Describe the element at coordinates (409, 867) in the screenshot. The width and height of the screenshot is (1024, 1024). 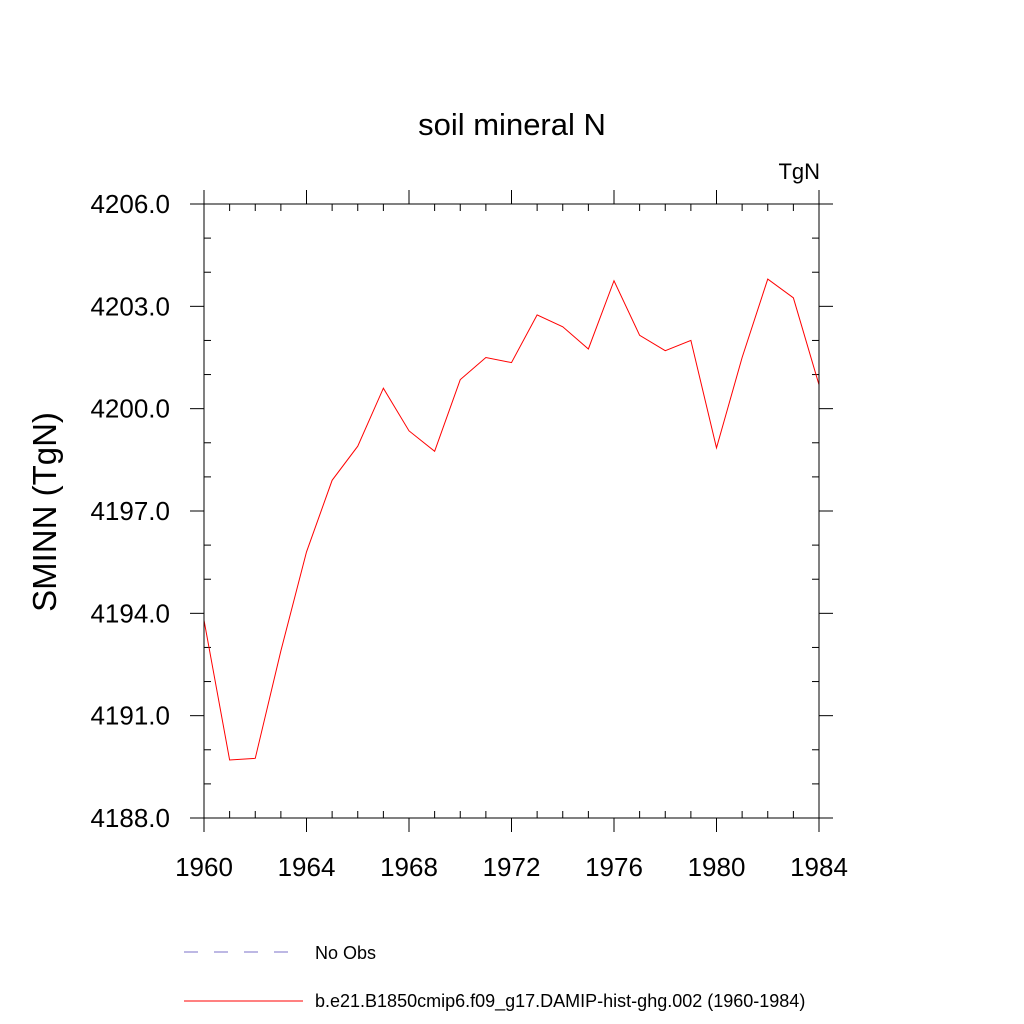
I see `x-tick-label: 1968` at that location.